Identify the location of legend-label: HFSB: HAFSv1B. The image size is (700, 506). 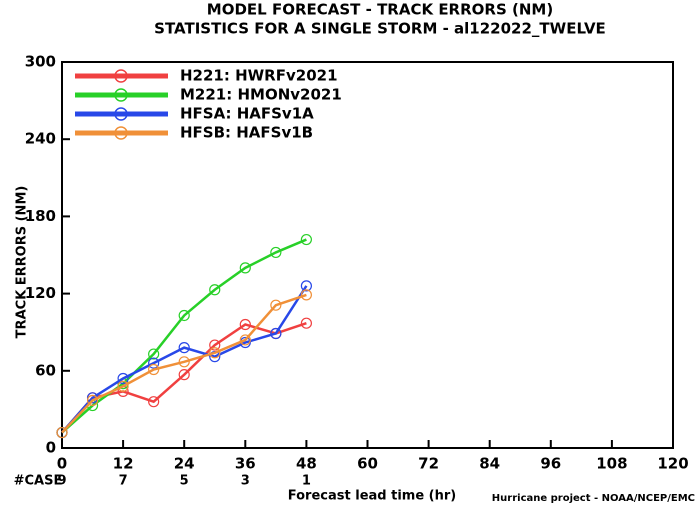
(246, 133).